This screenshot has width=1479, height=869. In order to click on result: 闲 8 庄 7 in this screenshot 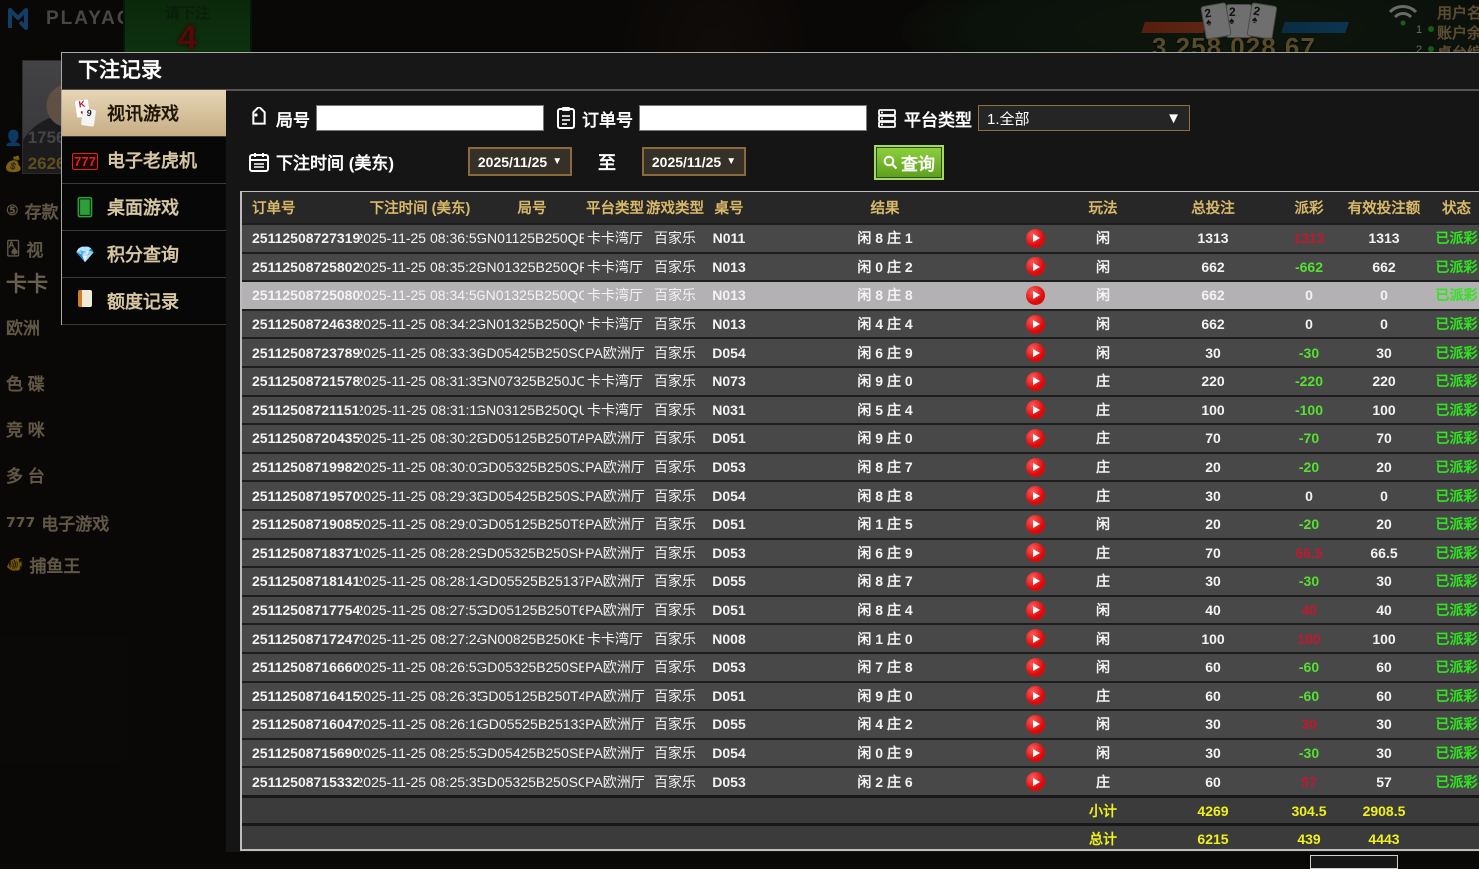, I will do `click(885, 581)`.